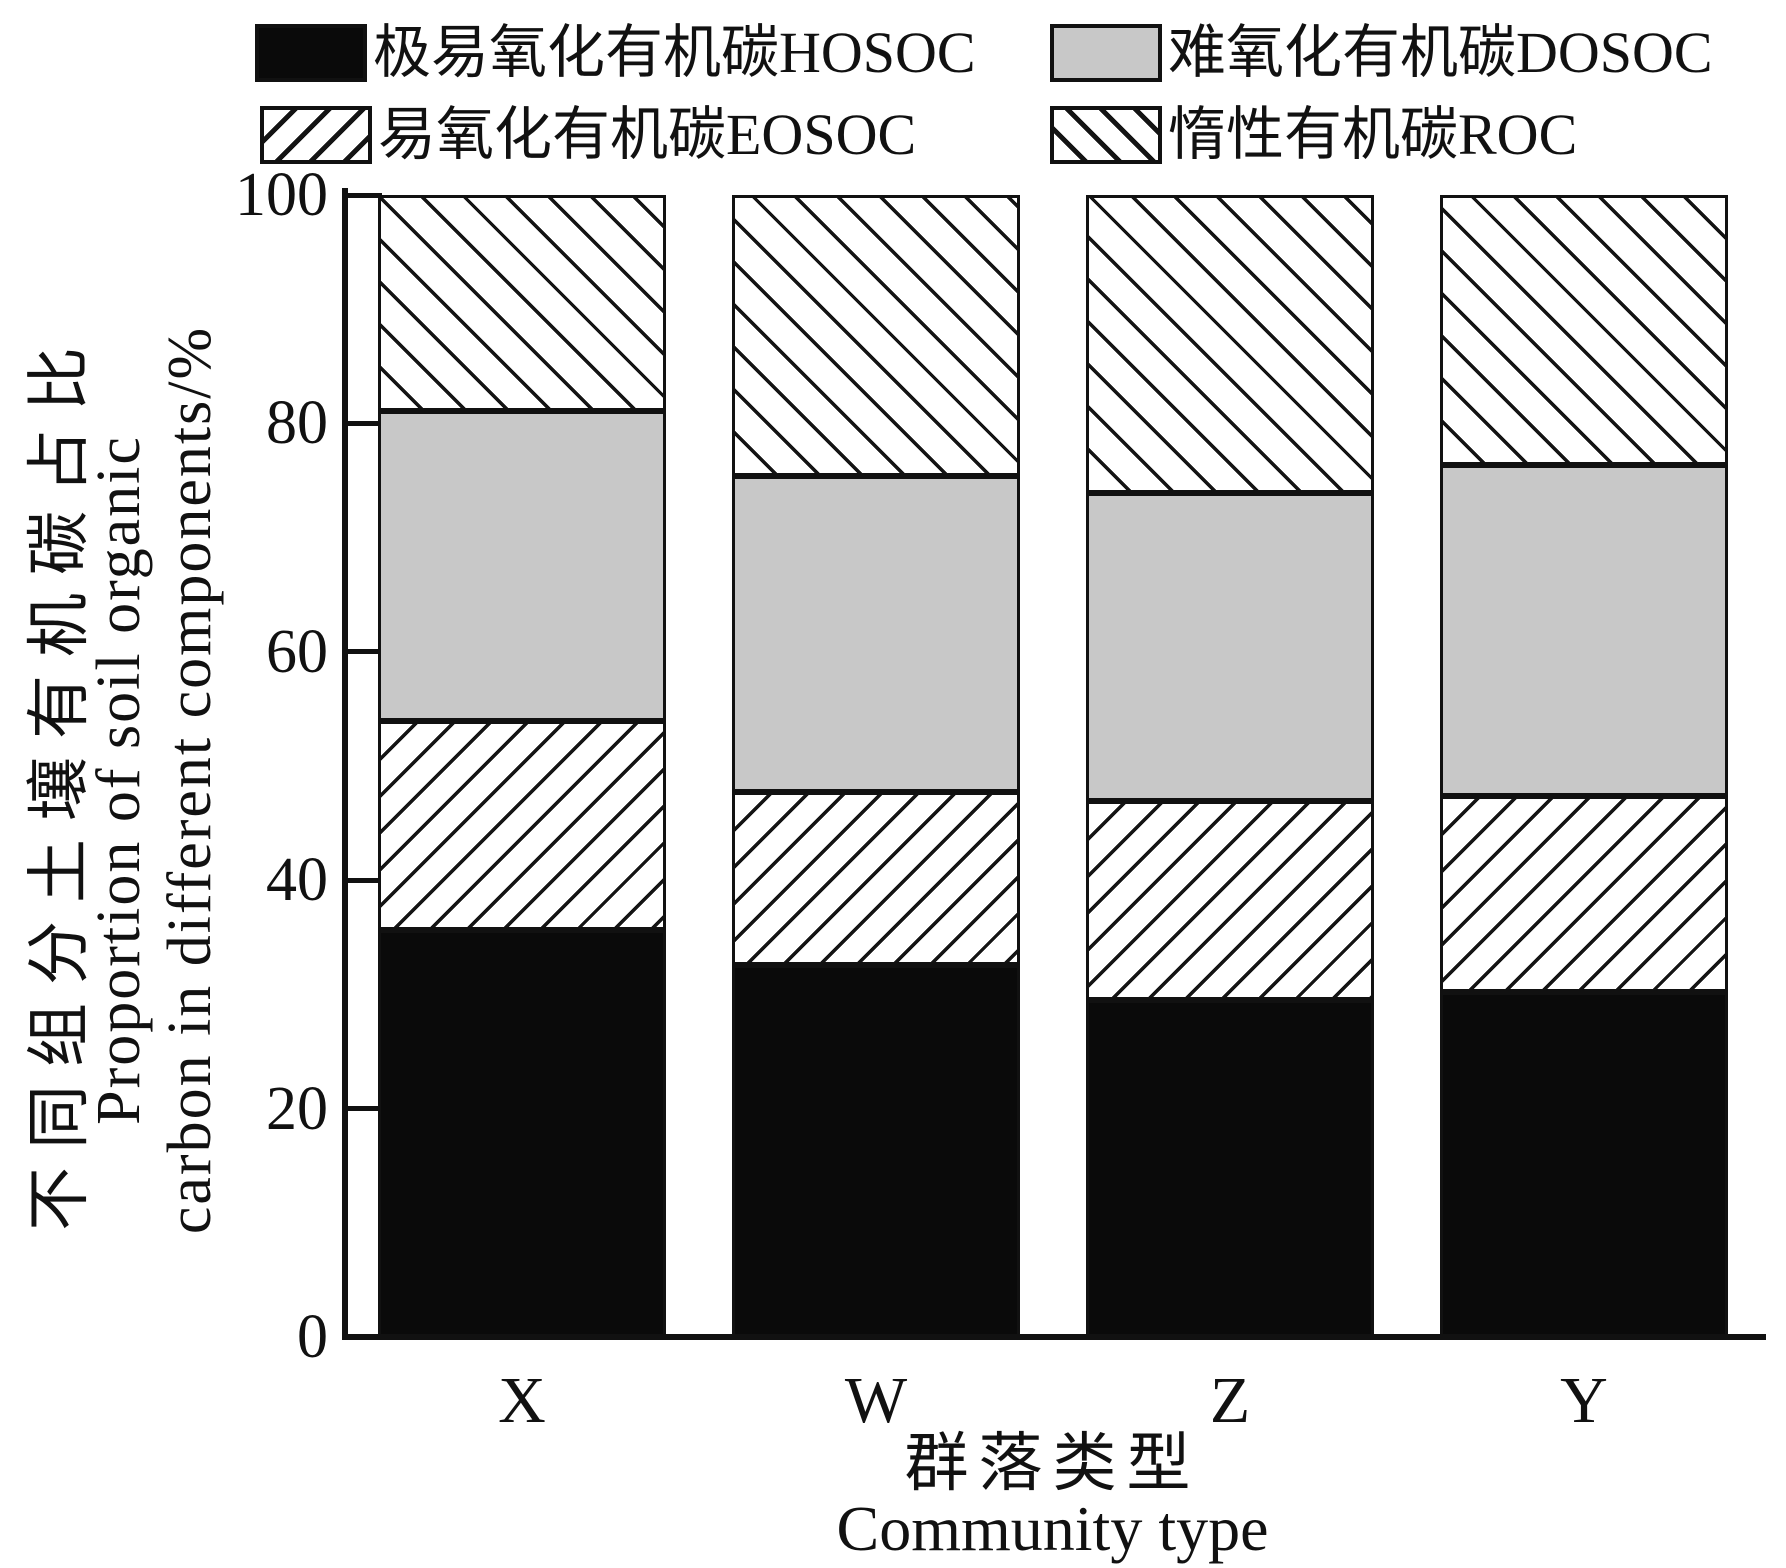  I want to click on bar-X-segment-eosoc, so click(522, 826).